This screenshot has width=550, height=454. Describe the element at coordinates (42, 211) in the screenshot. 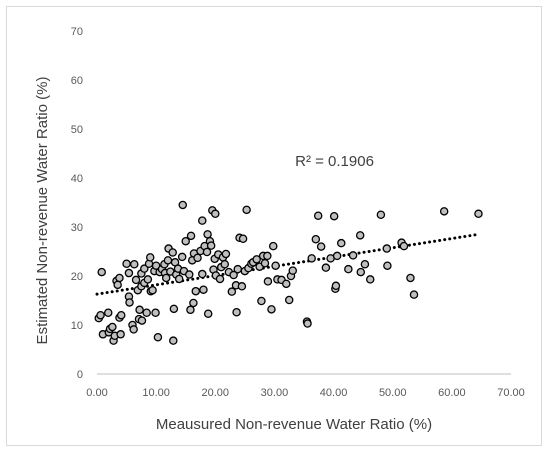

I see `y-axis-title: Estimated Non-revenue Water Ratio (%)` at that location.